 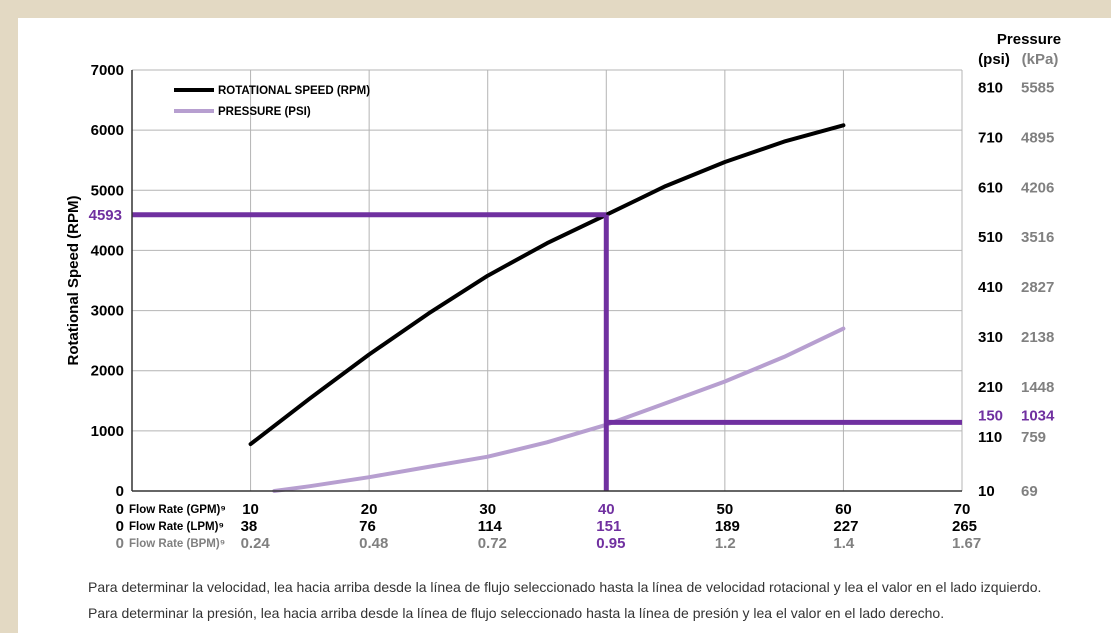 What do you see at coordinates (610, 543) in the screenshot?
I see `x-tick-label: 0.95` at bounding box center [610, 543].